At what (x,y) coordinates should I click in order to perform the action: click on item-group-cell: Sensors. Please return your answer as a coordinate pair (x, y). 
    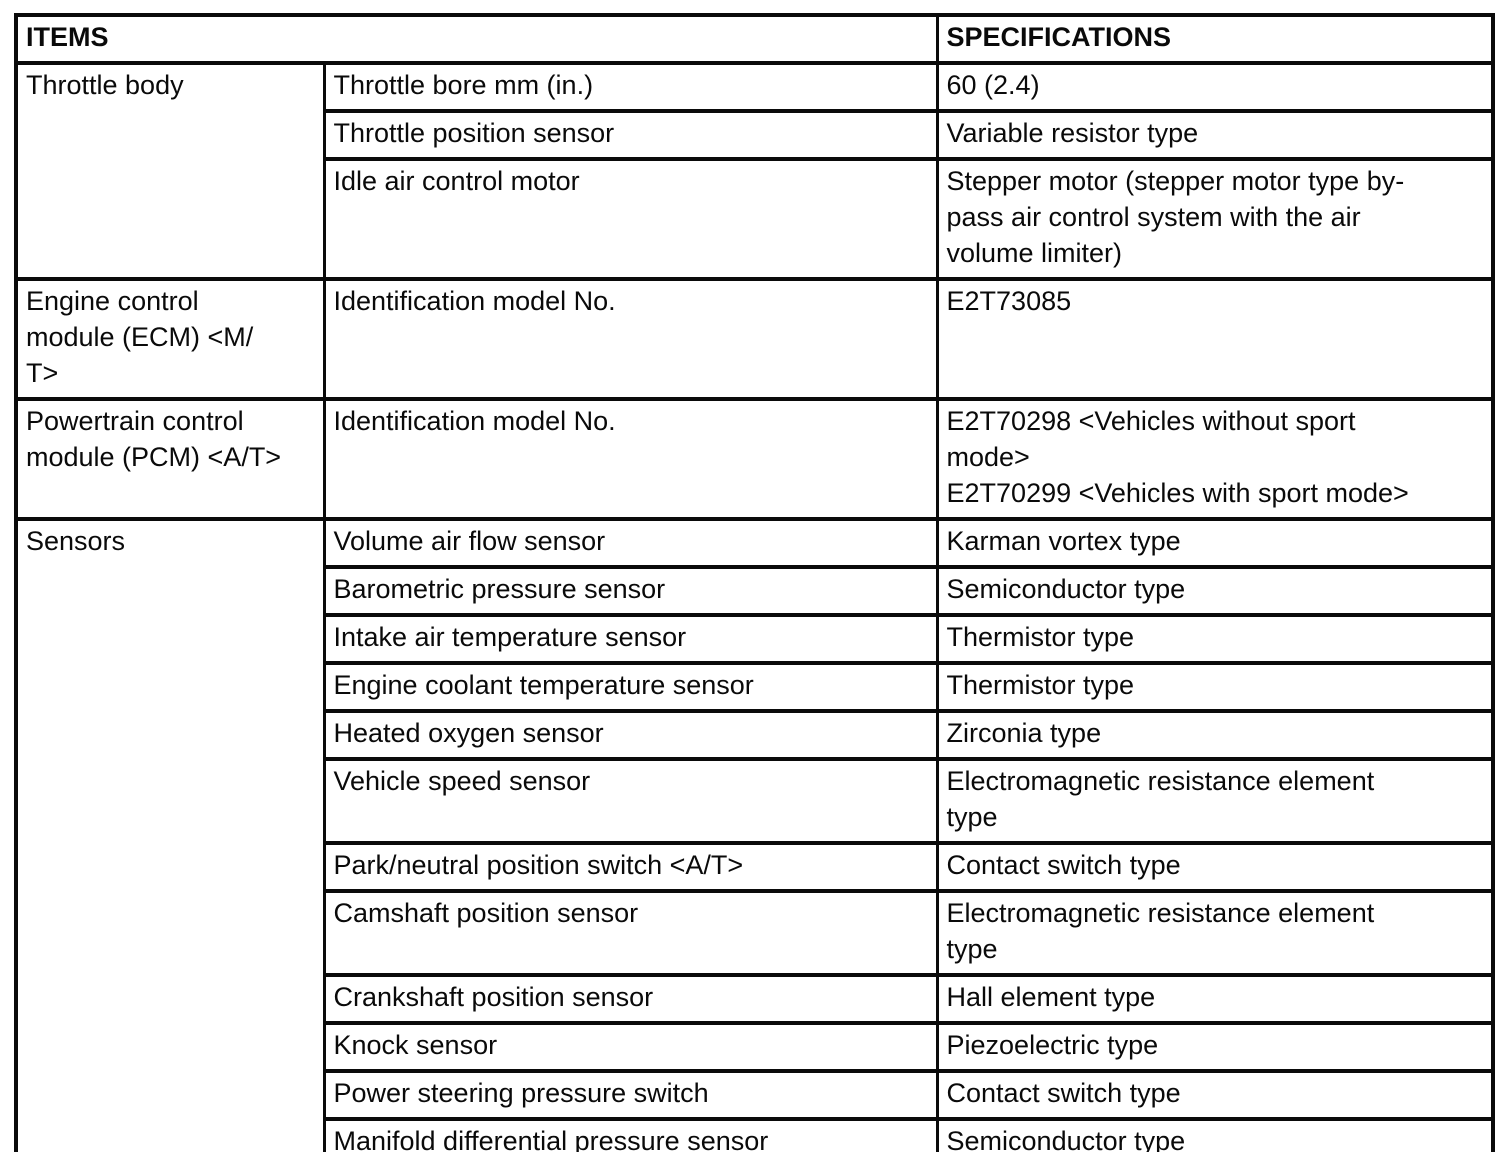
    Looking at the image, I should click on (170, 834).